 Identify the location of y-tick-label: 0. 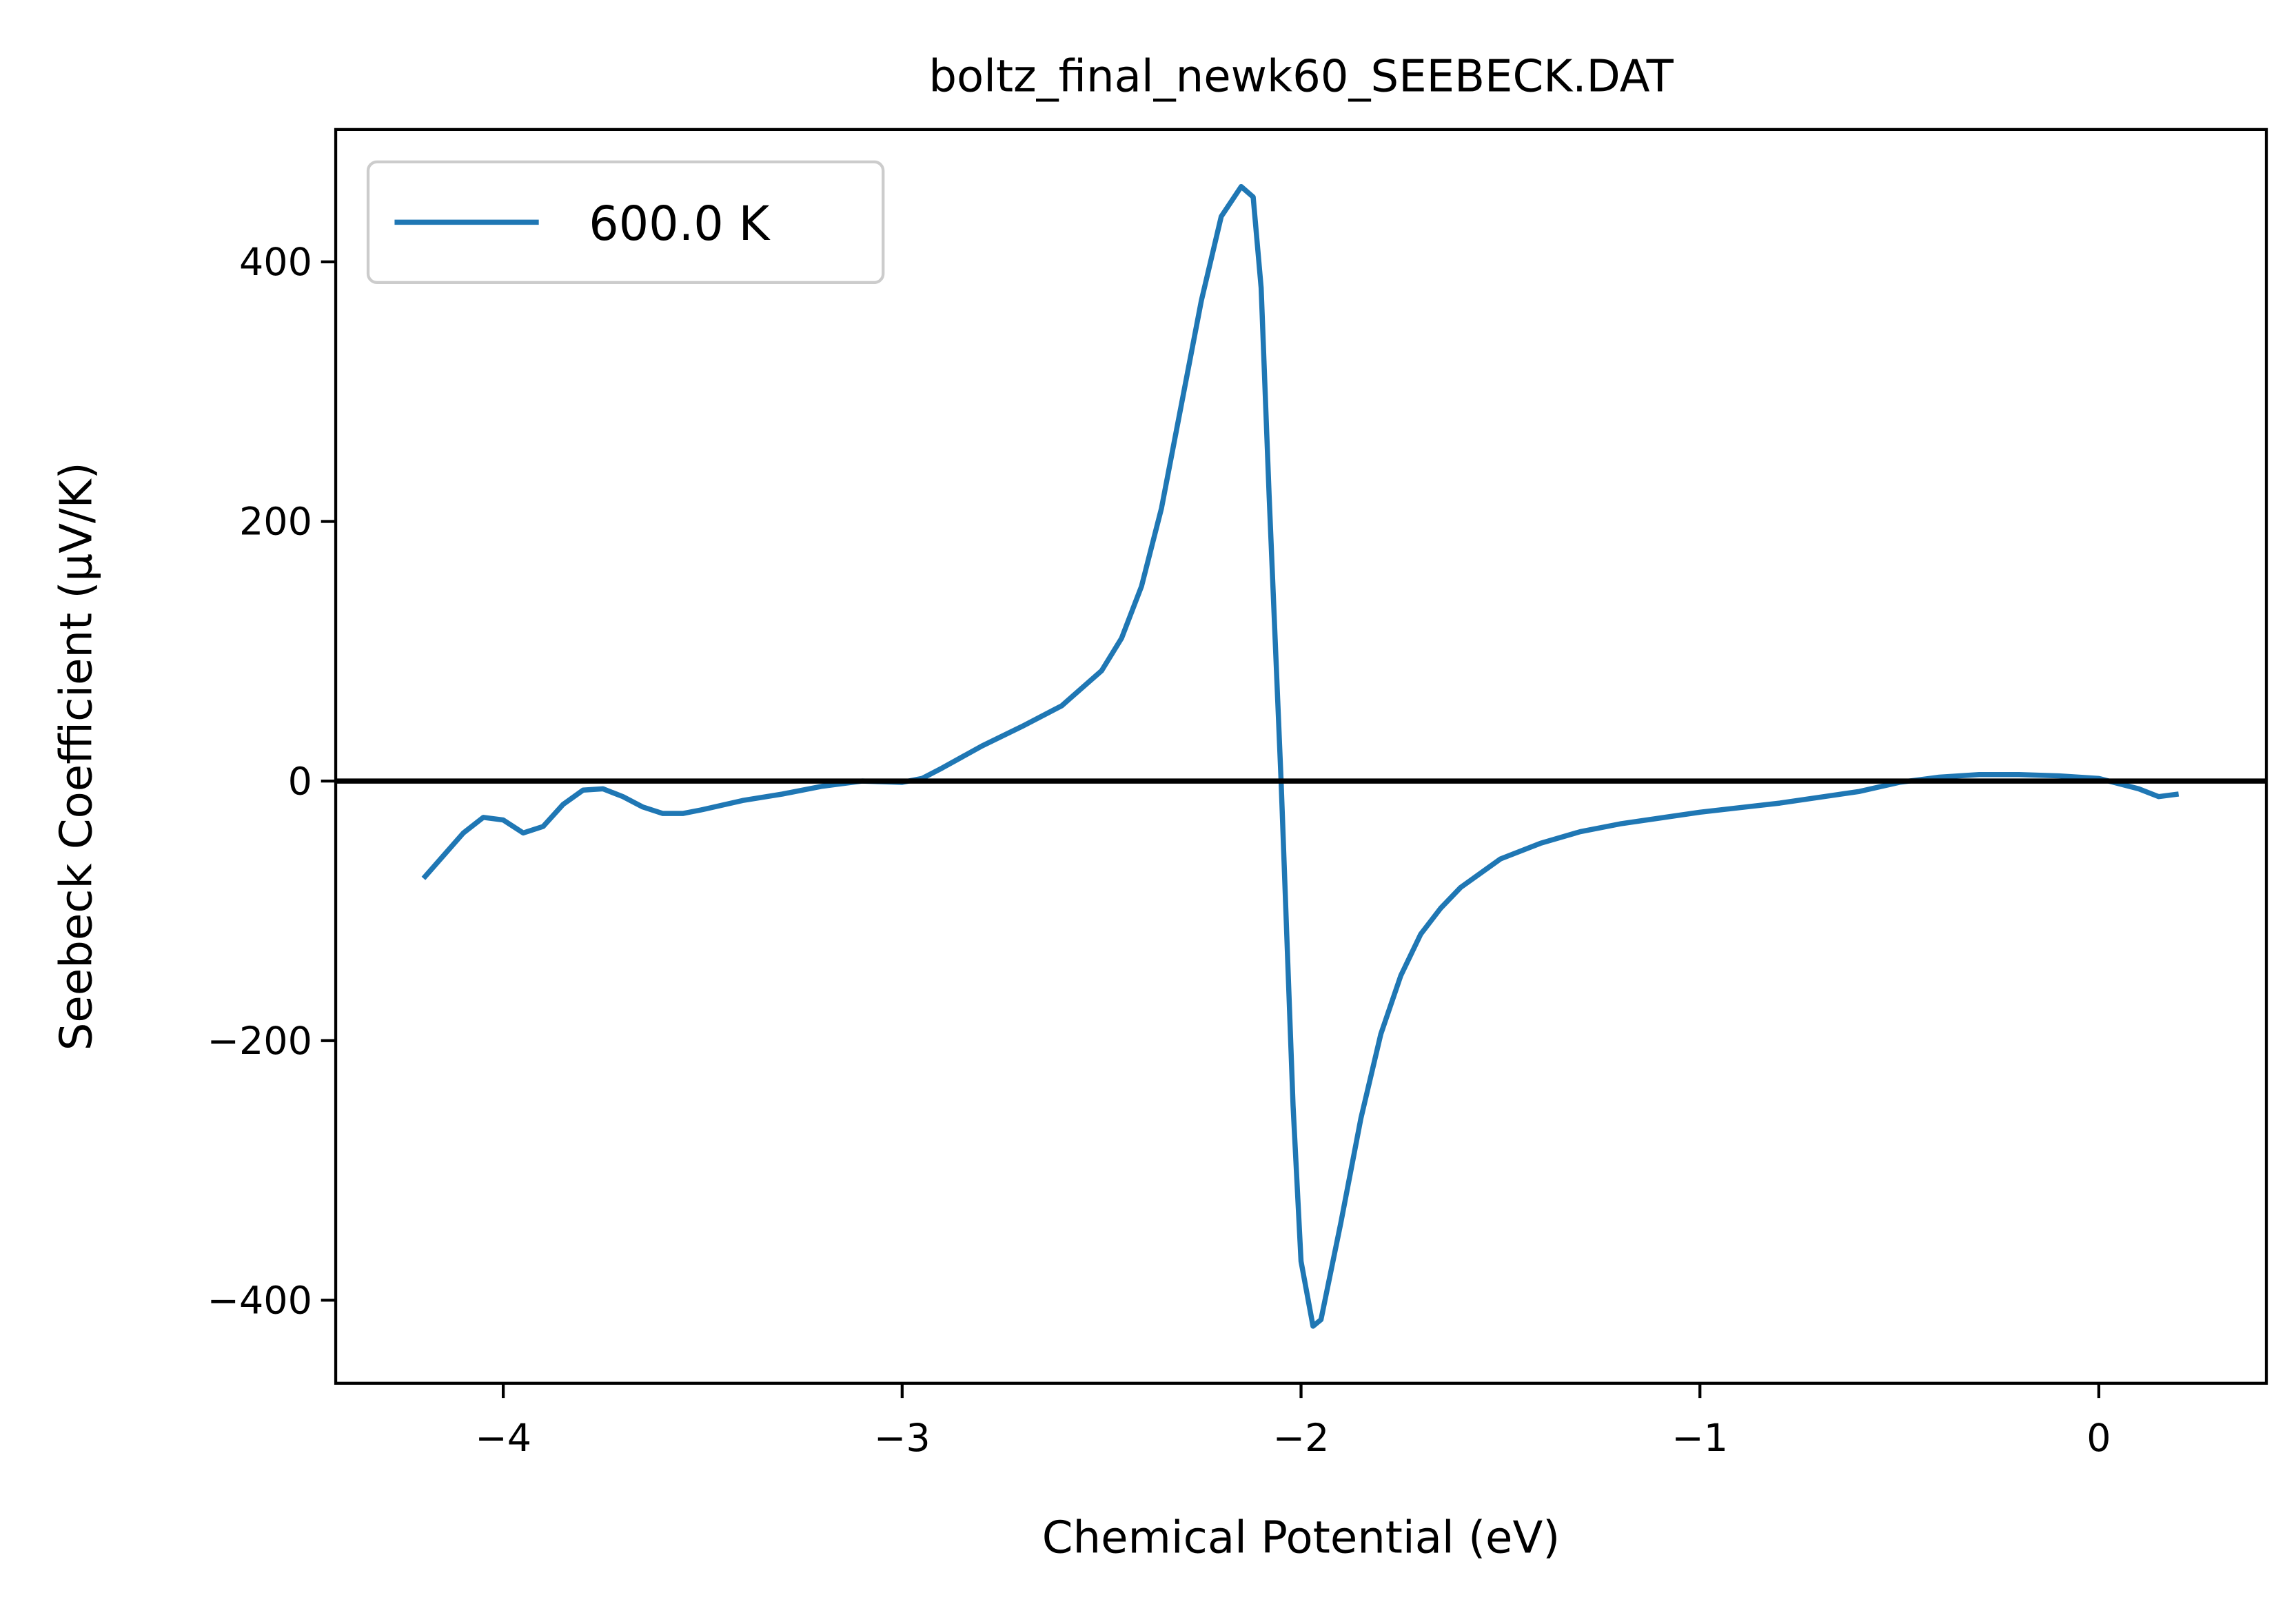
(300, 781).